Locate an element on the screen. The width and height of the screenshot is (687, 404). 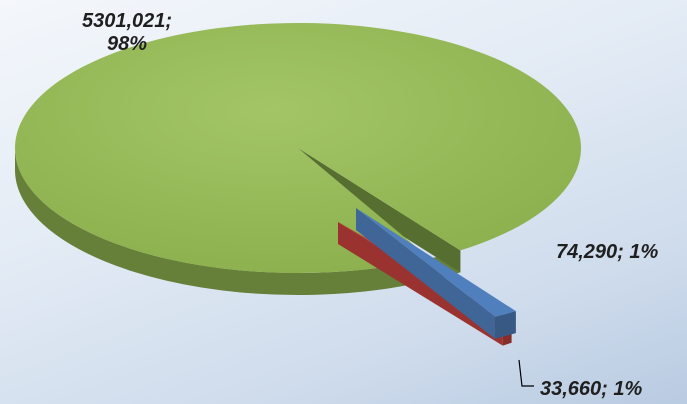
slice-blue is located at coordinates (436, 262).